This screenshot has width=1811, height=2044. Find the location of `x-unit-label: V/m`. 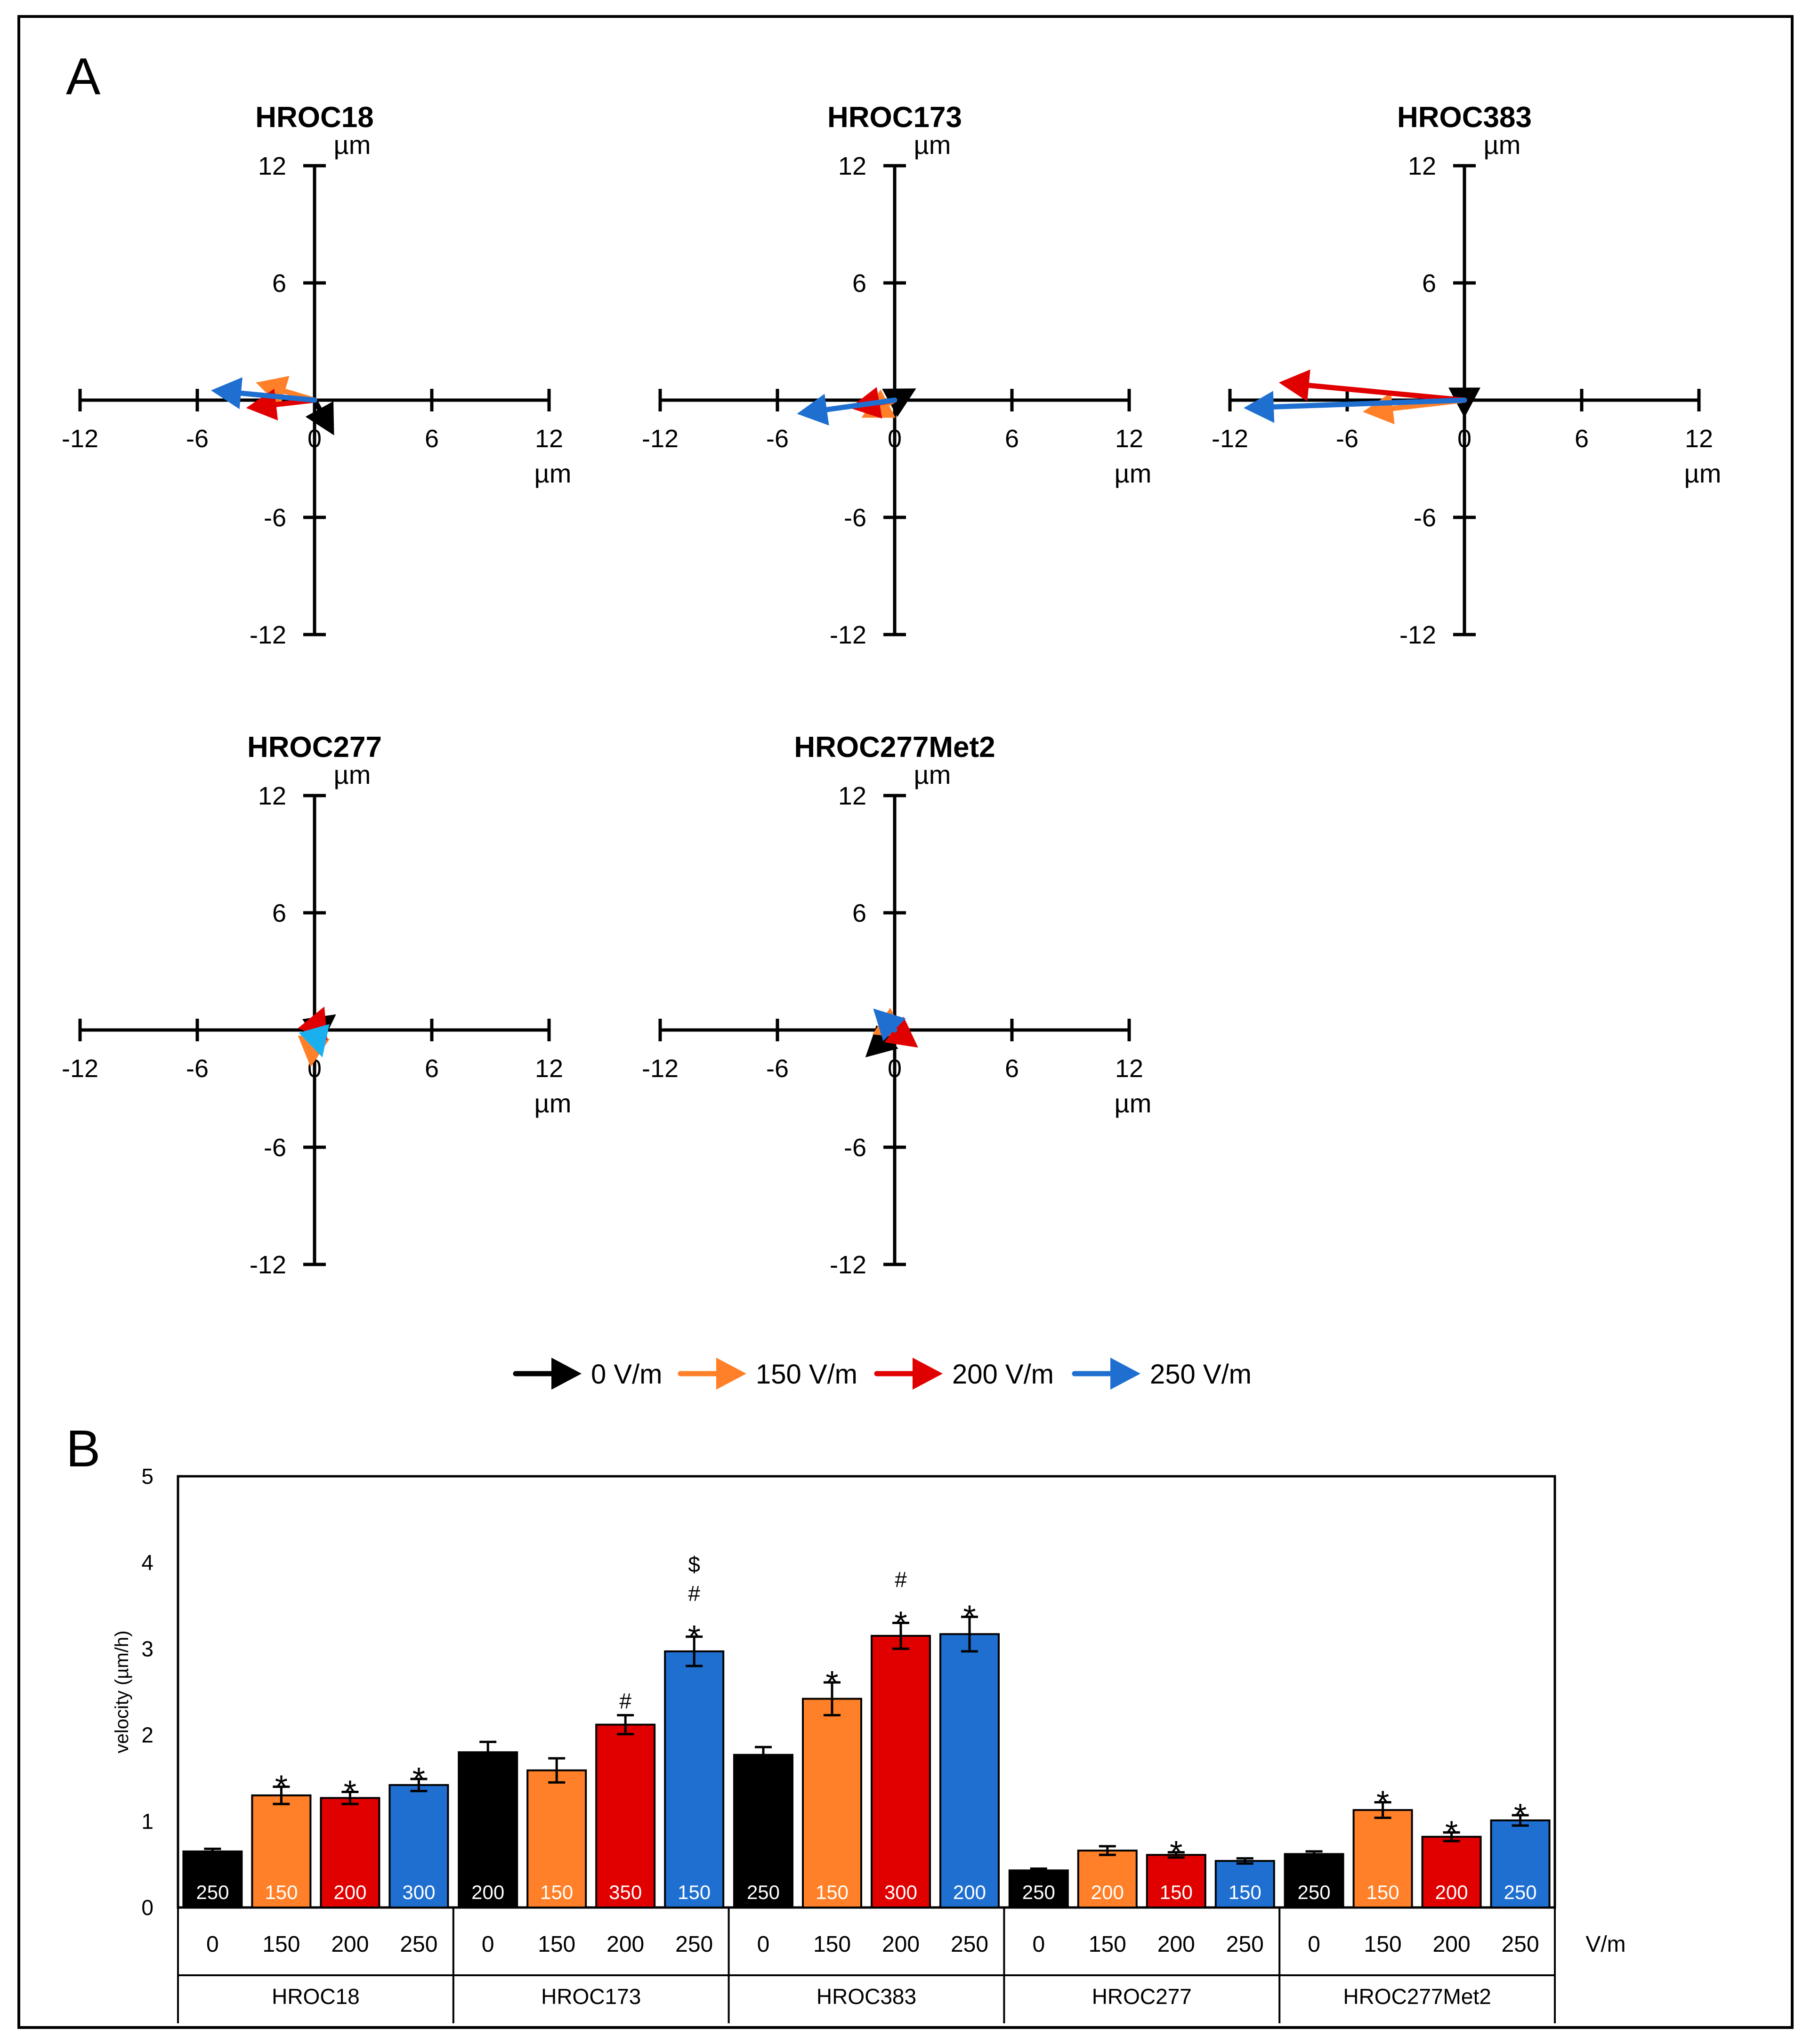

x-unit-label: V/m is located at coordinates (1605, 1944).